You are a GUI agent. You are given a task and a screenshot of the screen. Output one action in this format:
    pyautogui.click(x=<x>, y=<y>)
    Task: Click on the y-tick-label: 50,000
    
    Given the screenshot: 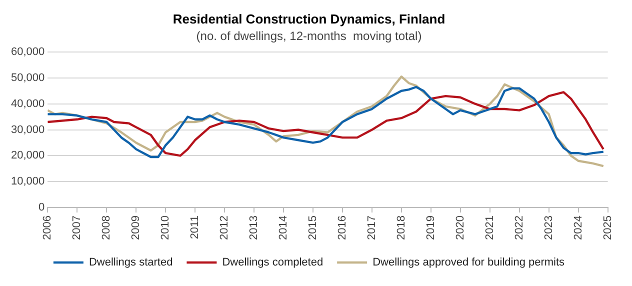 What is the action you would take?
    pyautogui.click(x=27, y=78)
    